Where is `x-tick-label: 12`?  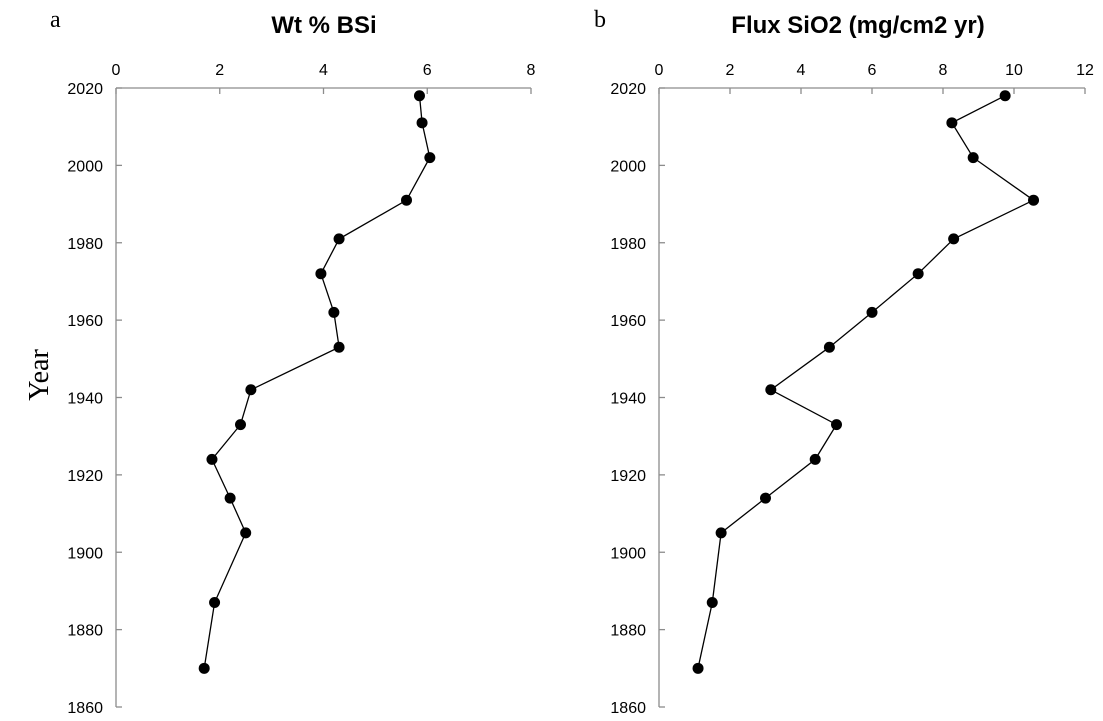
x-tick-label: 12 is located at coordinates (1085, 70).